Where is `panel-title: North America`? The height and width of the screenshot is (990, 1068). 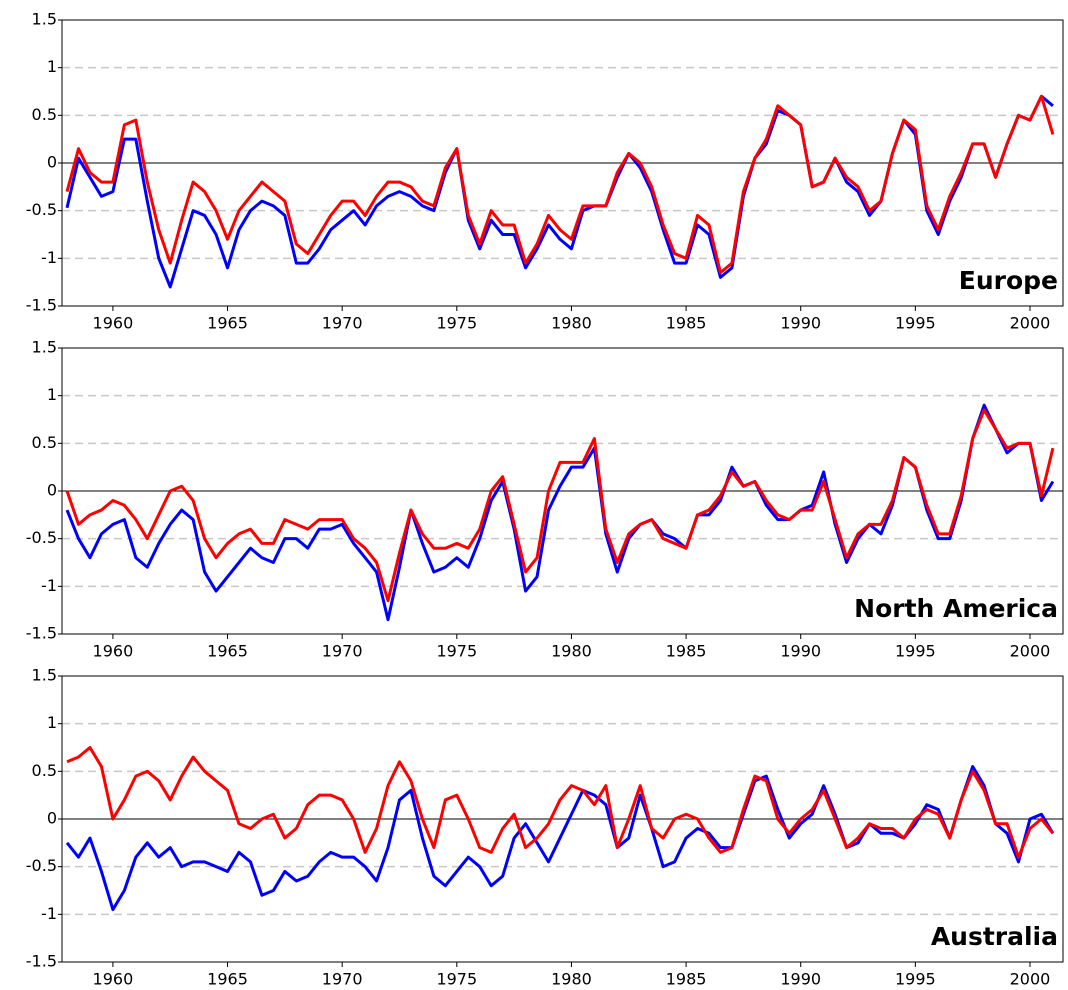 panel-title: North America is located at coordinates (956, 608).